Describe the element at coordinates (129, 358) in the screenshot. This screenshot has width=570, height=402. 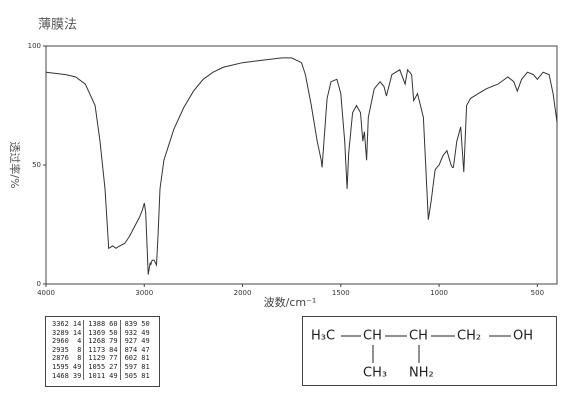
I see `peak-cell: 602` at that location.